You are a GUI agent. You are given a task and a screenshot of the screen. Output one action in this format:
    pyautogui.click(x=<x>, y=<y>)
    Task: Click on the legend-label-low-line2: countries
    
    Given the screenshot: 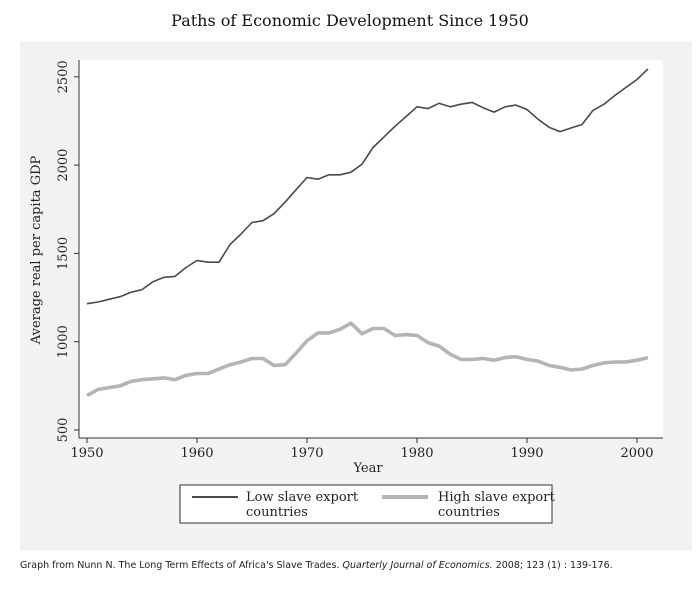 What is the action you would take?
    pyautogui.click(x=277, y=512)
    